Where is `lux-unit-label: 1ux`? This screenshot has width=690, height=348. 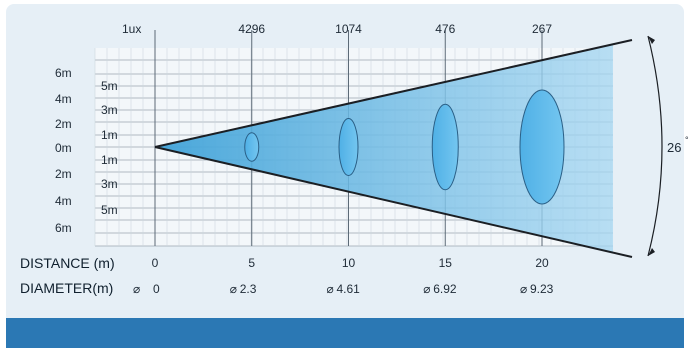 lux-unit-label: 1ux is located at coordinates (131, 29).